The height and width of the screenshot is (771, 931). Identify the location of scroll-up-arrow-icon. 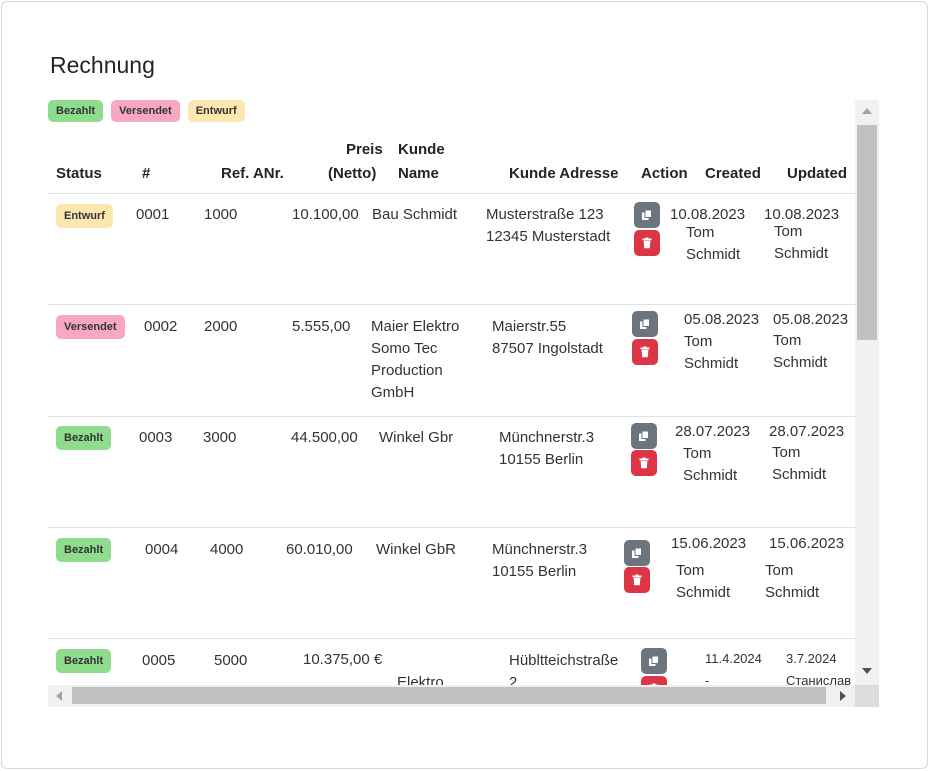
(867, 111).